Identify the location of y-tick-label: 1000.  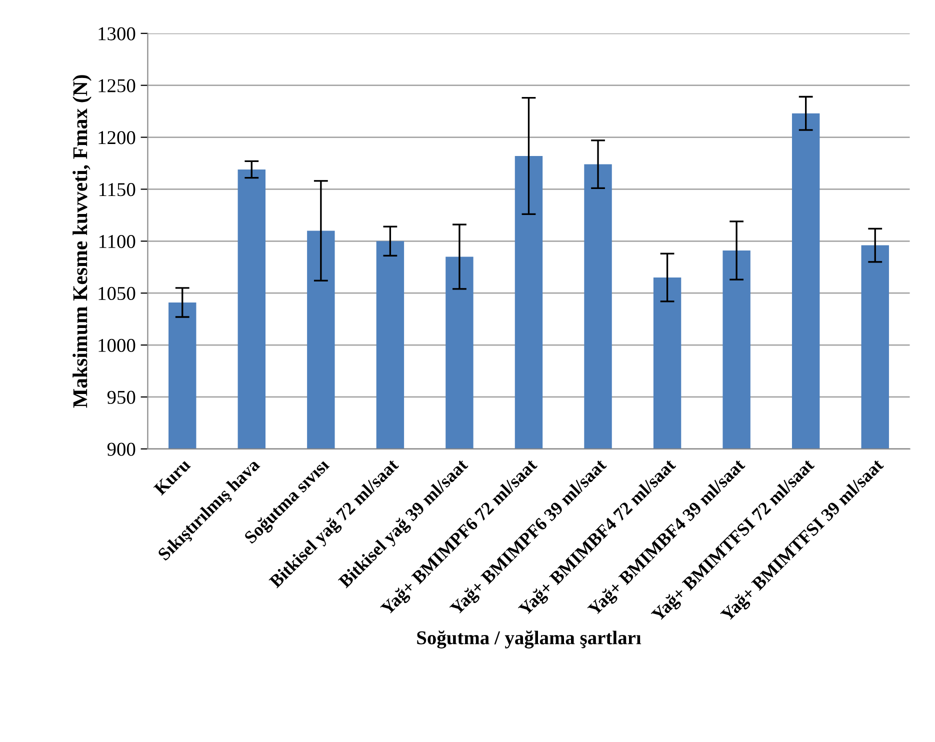
(117, 345).